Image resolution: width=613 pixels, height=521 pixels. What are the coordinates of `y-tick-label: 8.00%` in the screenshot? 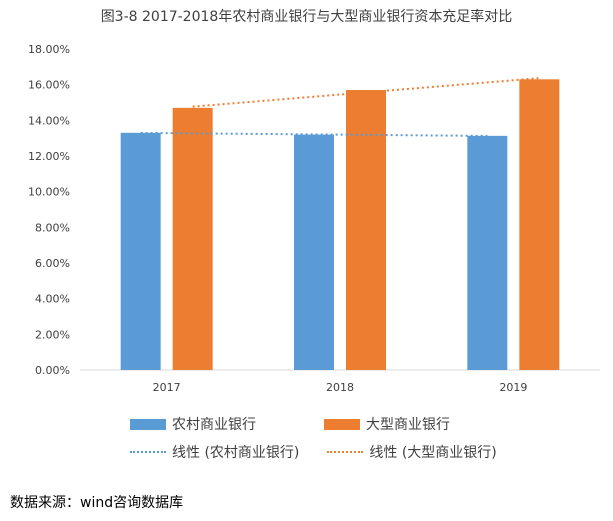 It's located at (52, 227).